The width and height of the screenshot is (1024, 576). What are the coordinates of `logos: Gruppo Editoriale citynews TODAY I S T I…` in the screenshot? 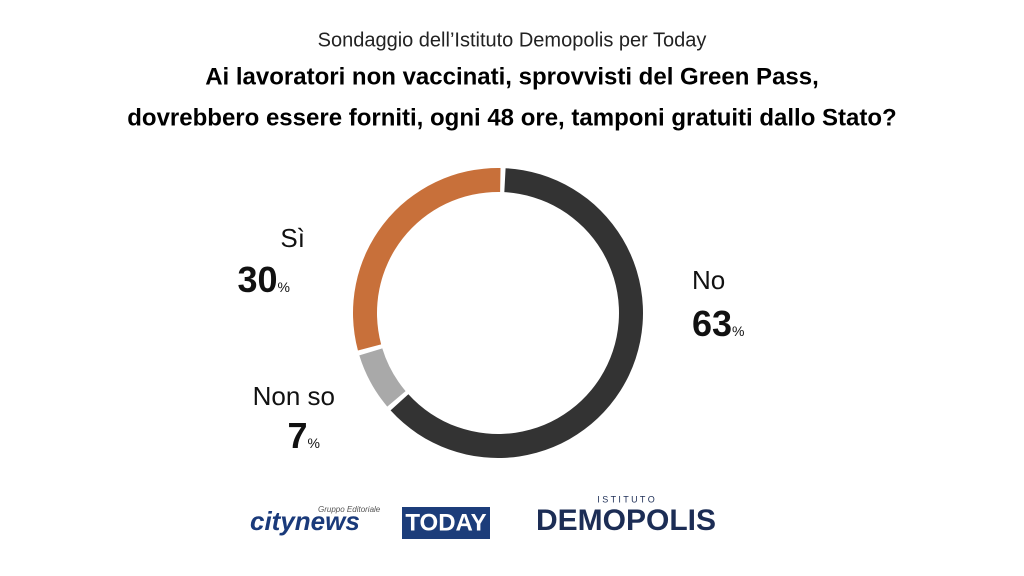 It's located at (483, 516).